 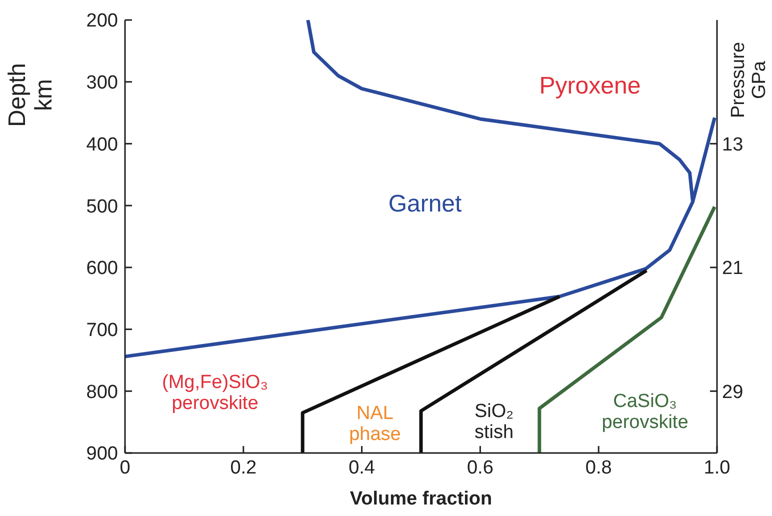 I want to click on x-tick-label: 1.0, so click(x=717, y=467).